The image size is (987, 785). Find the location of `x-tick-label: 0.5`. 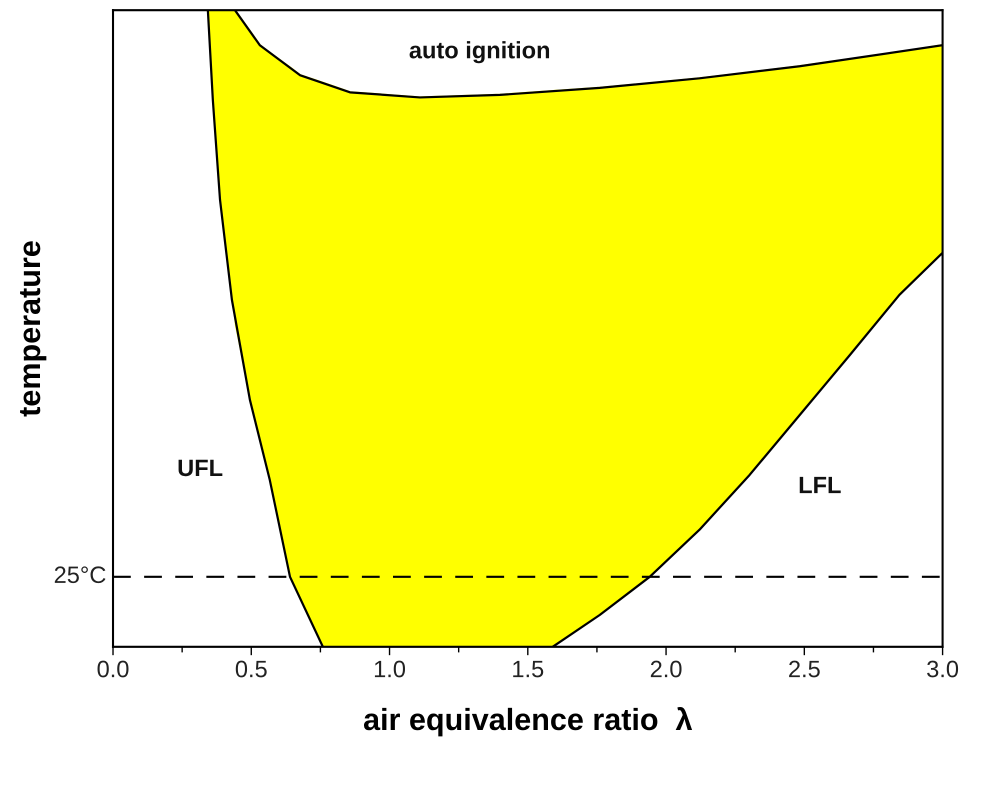

x-tick-label: 0.5 is located at coordinates (251, 669).